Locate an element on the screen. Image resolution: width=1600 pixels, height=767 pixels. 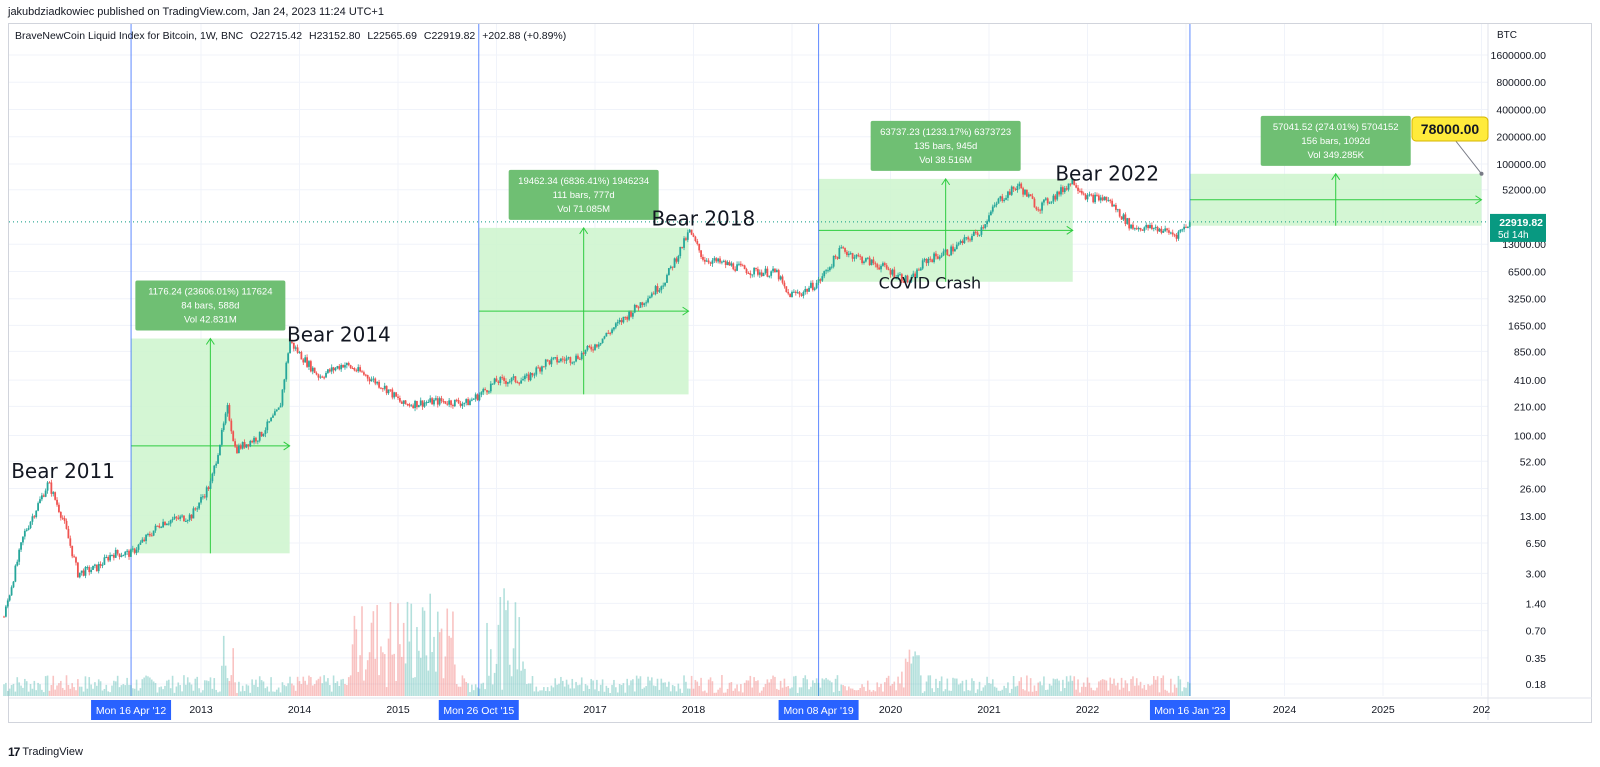
measure-label-text: 57041.52 (274.01%) 5704152 is located at coordinates (1336, 127).